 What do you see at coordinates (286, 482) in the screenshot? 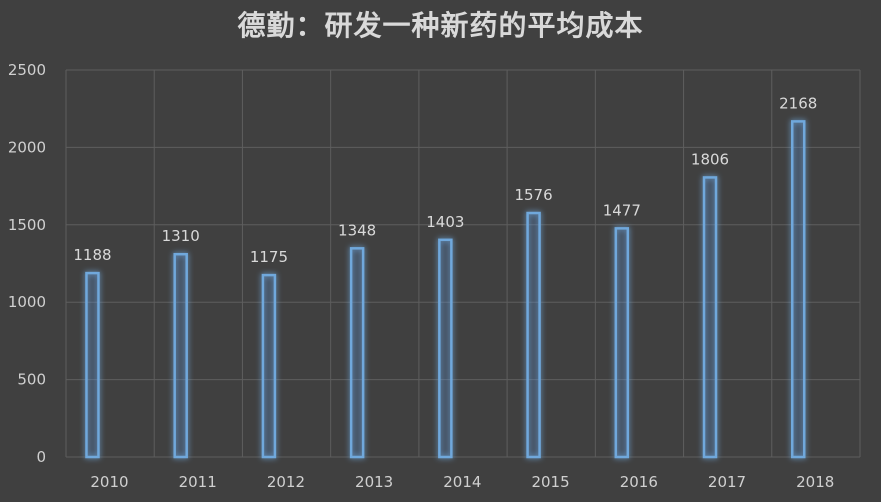
I see `x-tick-label: 2012` at bounding box center [286, 482].